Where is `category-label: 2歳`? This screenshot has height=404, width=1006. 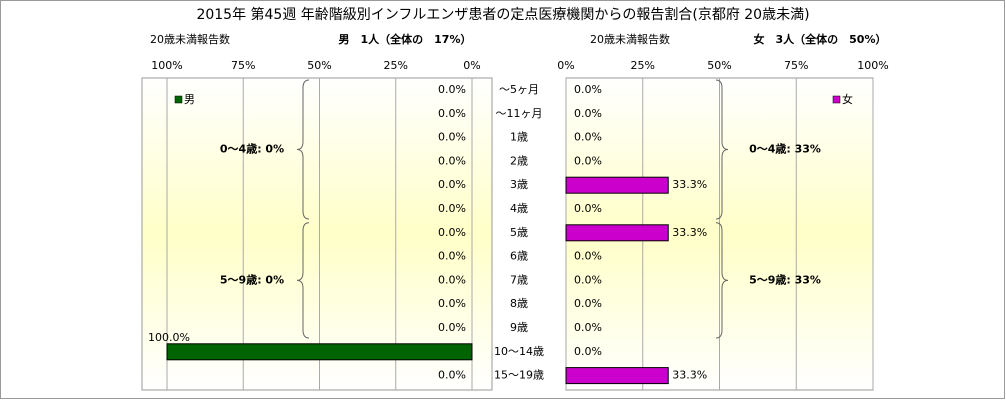
category-label: 2歳 is located at coordinates (519, 160).